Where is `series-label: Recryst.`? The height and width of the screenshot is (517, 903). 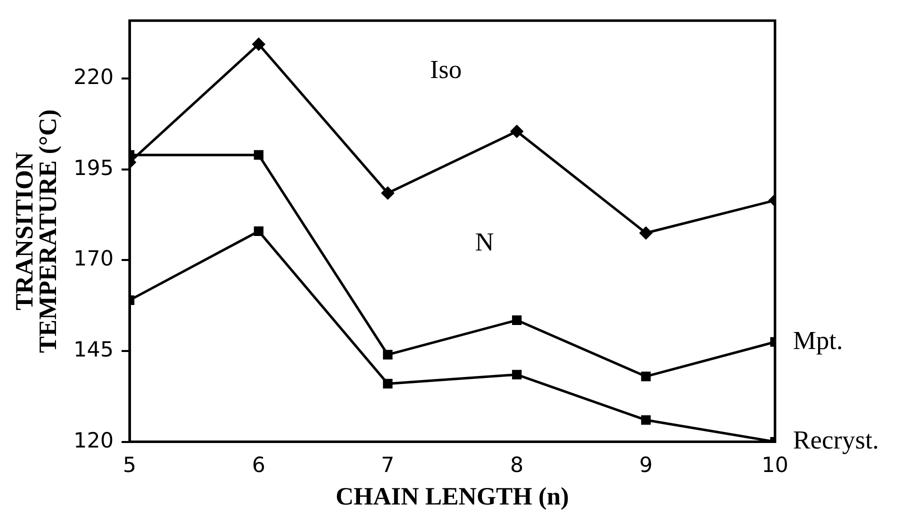
series-label: Recryst. is located at coordinates (836, 440).